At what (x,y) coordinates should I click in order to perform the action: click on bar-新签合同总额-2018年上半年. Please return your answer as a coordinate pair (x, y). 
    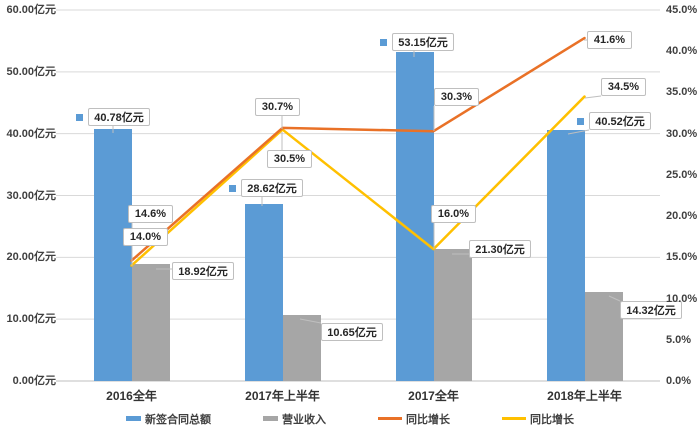
    Looking at the image, I should click on (565, 255).